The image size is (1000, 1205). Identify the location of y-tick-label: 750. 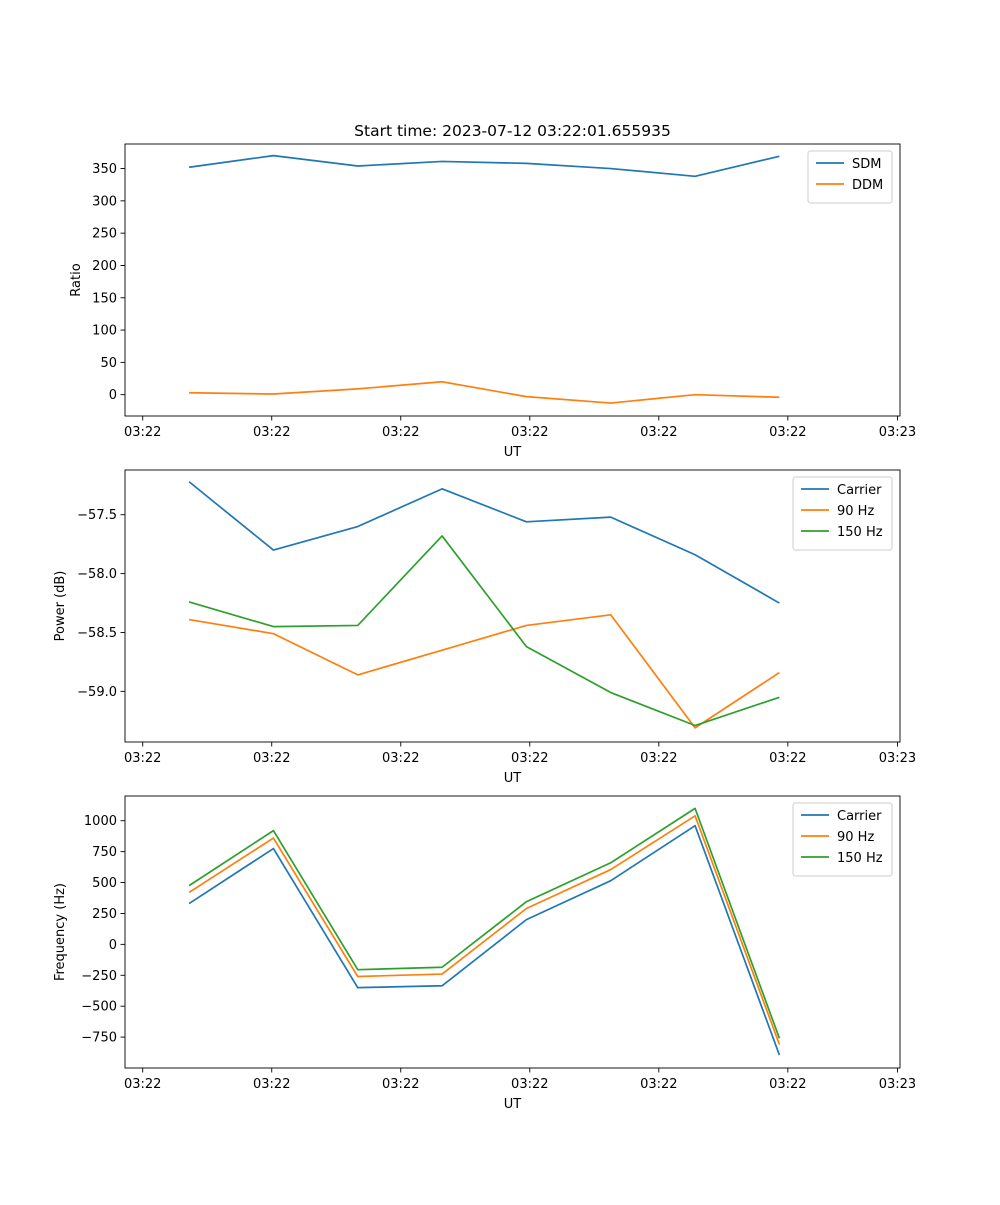
(104, 852).